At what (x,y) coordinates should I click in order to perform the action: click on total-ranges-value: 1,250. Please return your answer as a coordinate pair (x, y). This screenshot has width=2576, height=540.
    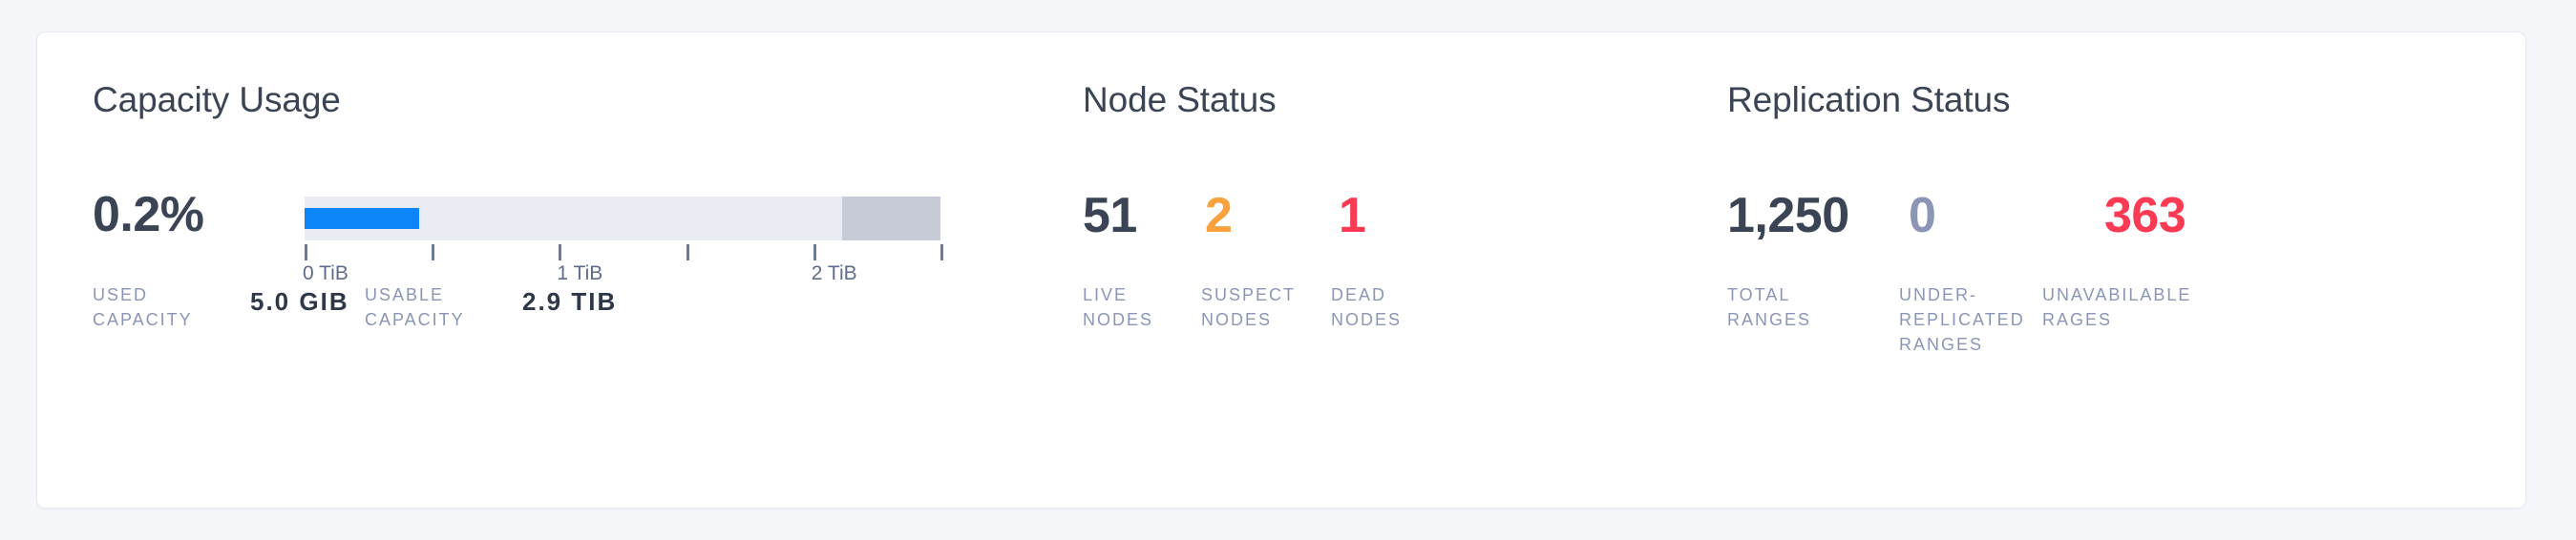
    Looking at the image, I should click on (1788, 215).